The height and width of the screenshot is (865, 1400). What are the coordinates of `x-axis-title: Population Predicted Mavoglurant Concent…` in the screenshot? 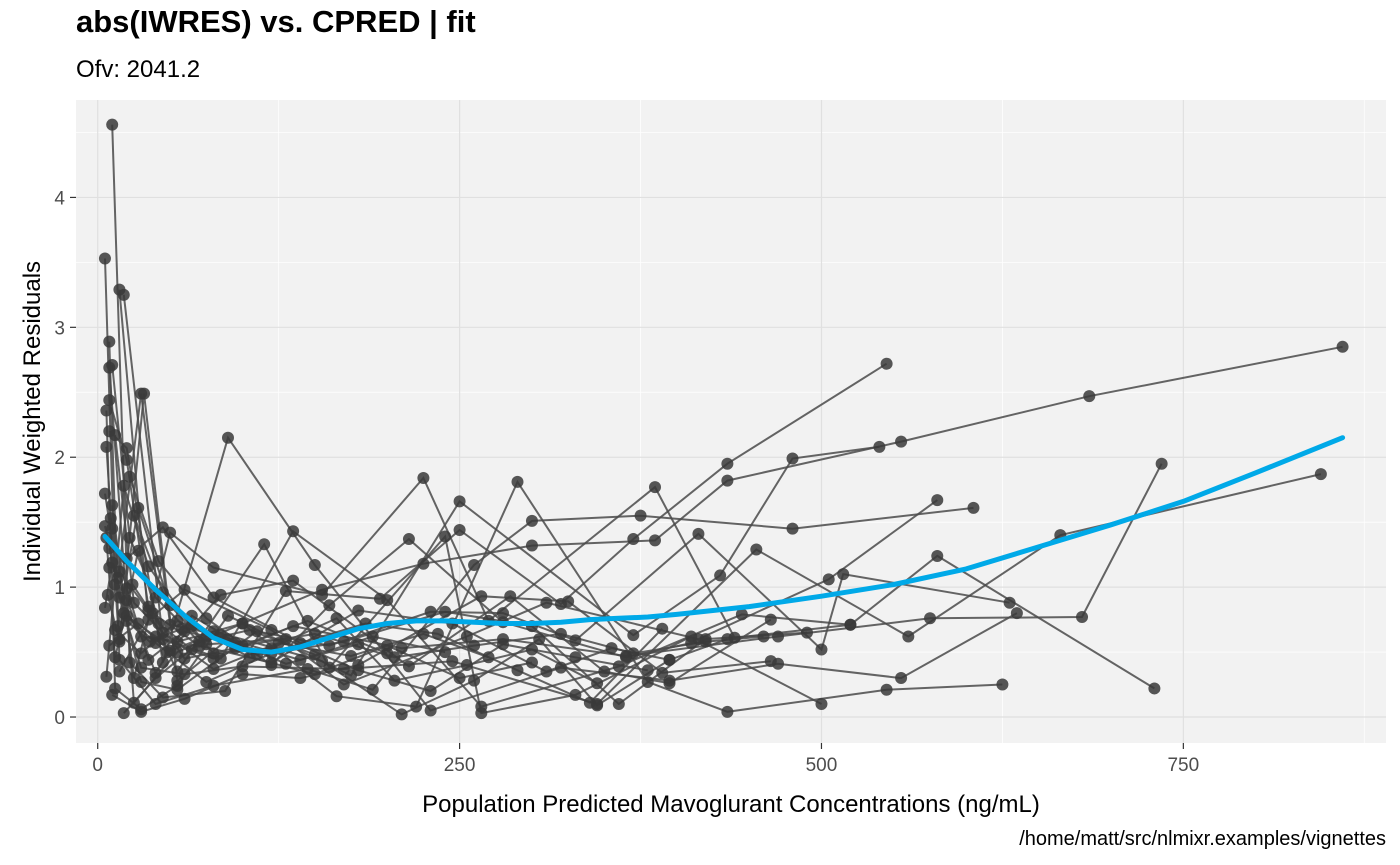 It's located at (731, 804).